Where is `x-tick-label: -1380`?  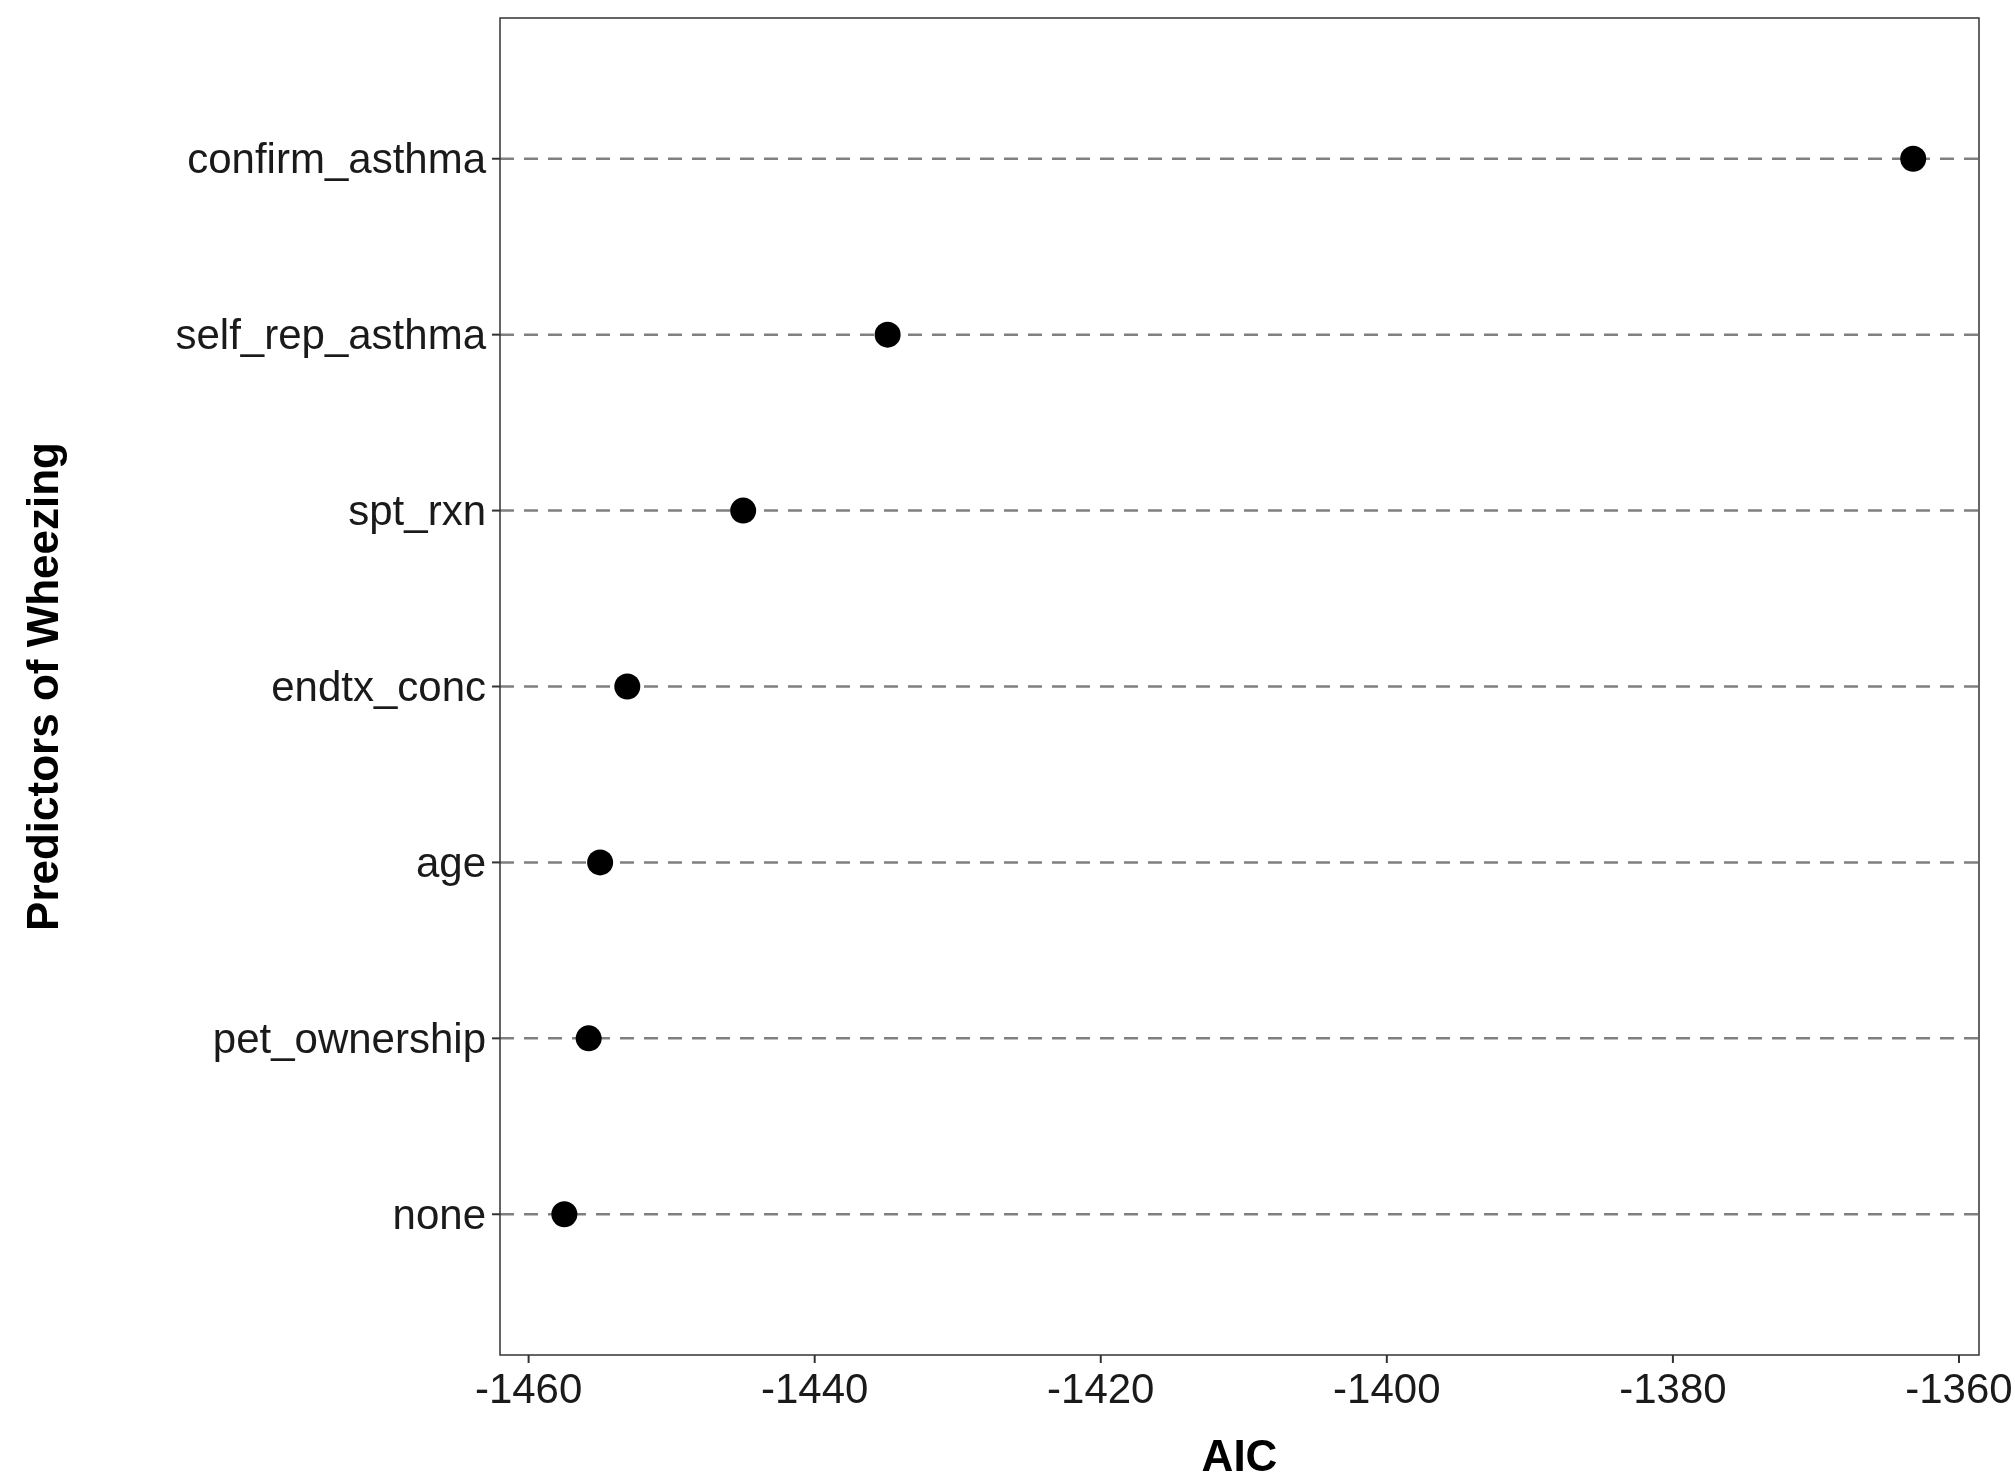 x-tick-label: -1380 is located at coordinates (1673, 1388).